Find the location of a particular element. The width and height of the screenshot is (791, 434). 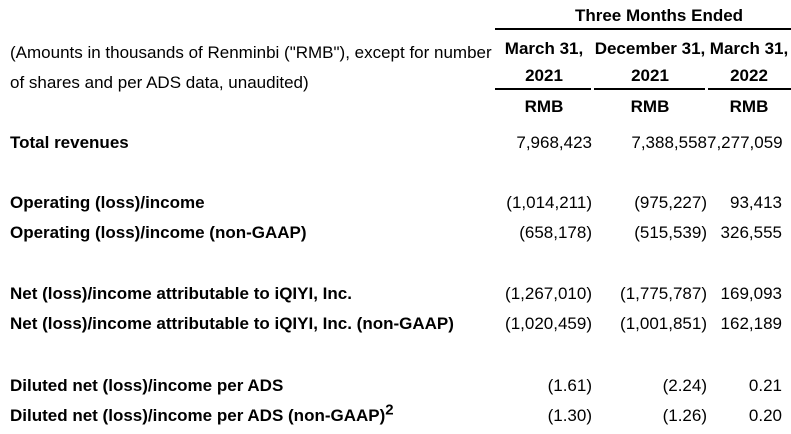

amounts-note-line-2: of shares and per ADS data, unaudited) is located at coordinates (159, 82).